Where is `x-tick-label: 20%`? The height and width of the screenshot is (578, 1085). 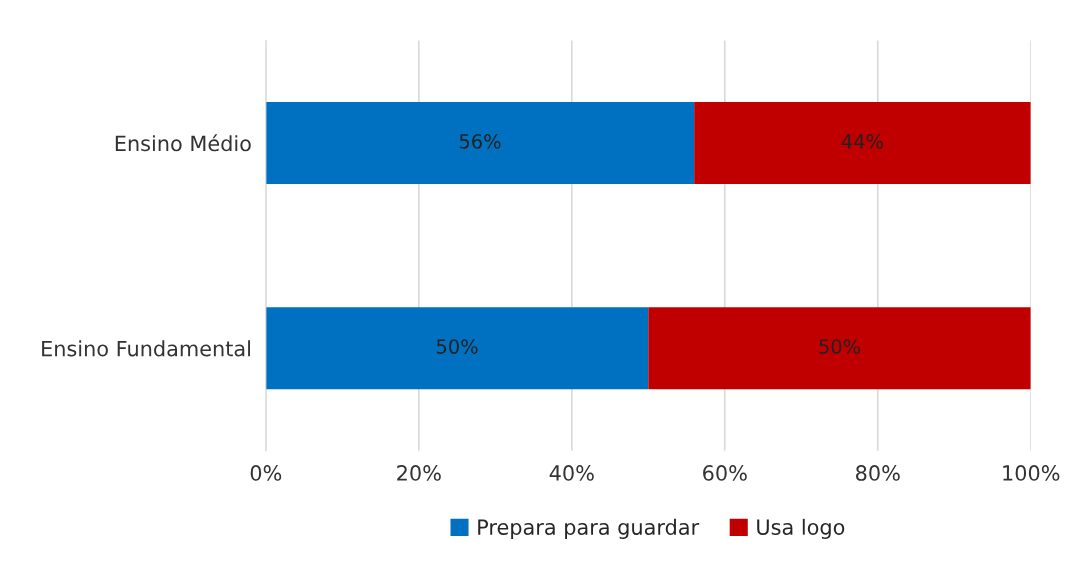
x-tick-label: 20% is located at coordinates (419, 473).